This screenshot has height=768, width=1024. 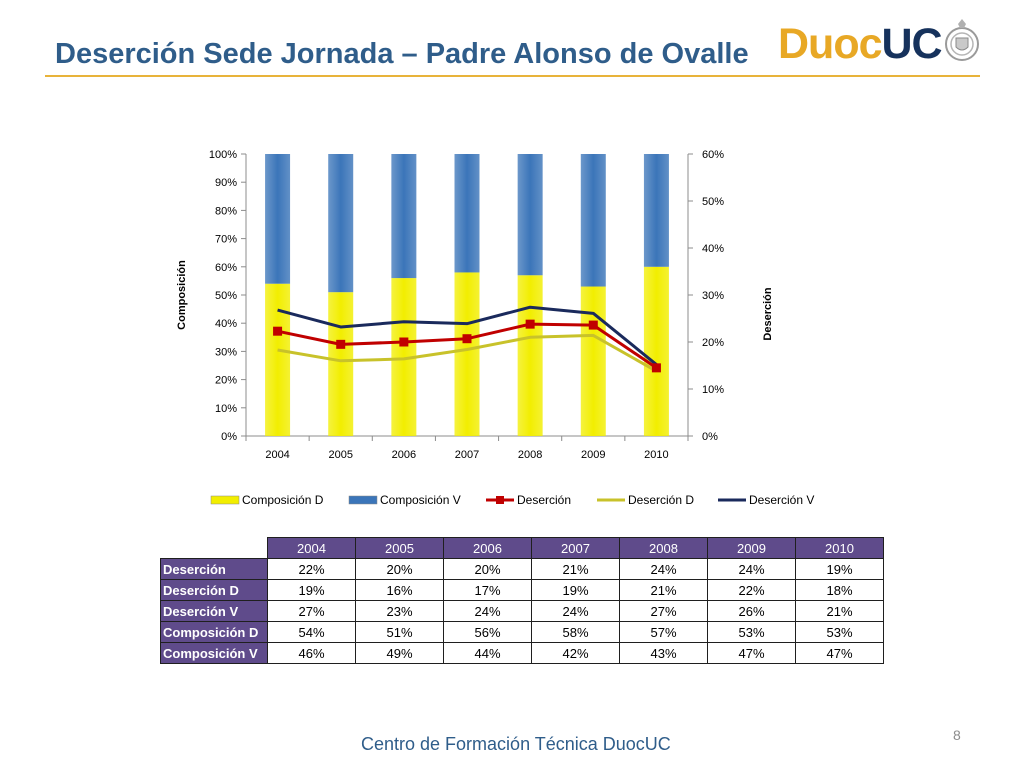 I want to click on y-tick-label: 40%, so click(x=226, y=324).